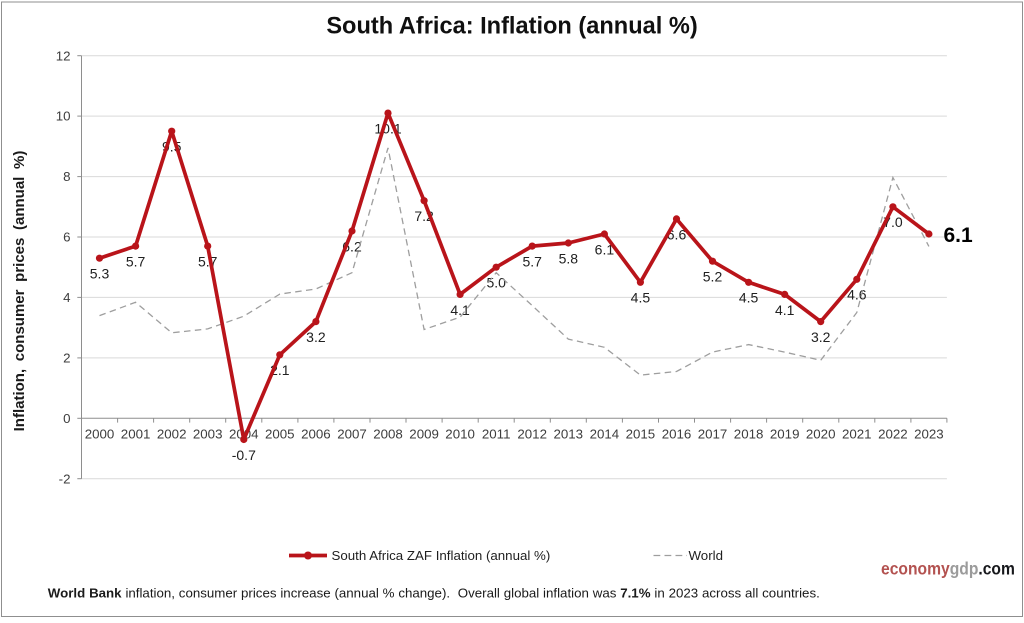  Describe the element at coordinates (63, 55) in the screenshot. I see `svg-text: 12` at that location.